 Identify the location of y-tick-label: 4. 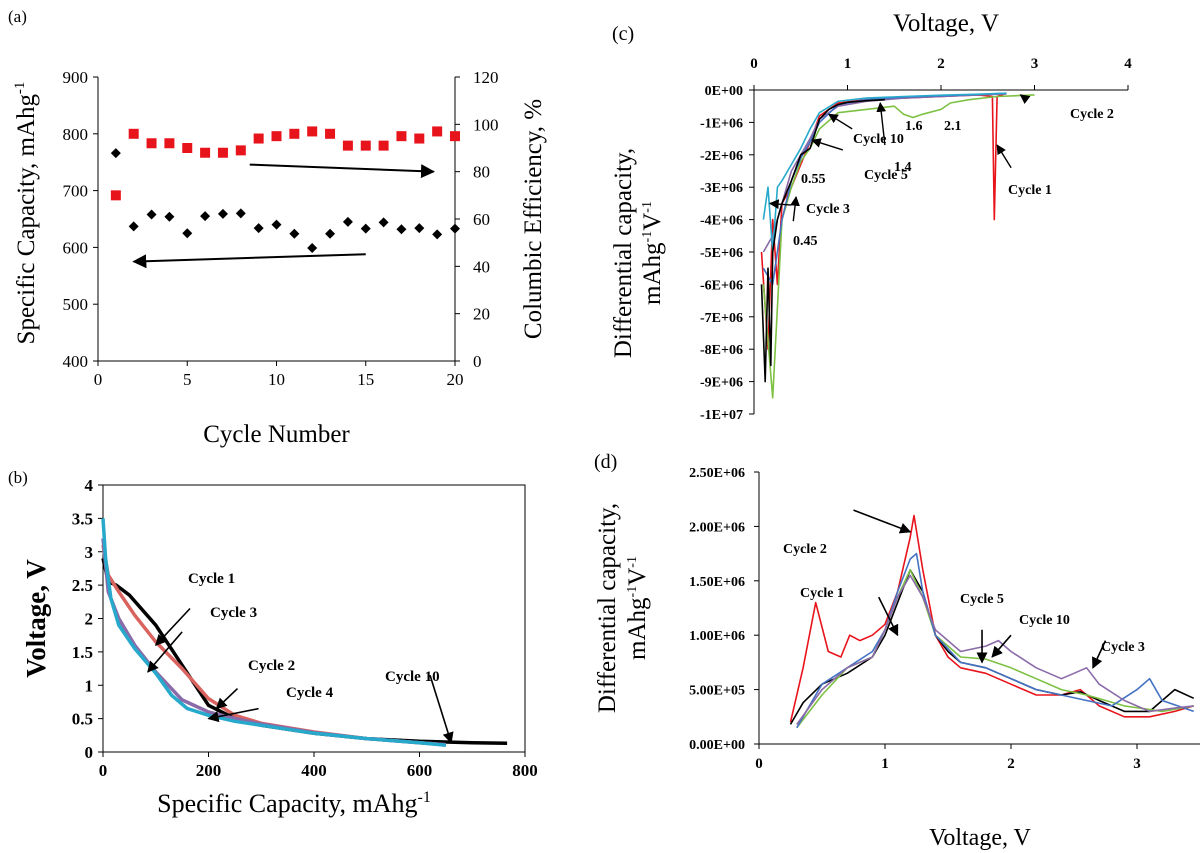
(89, 485).